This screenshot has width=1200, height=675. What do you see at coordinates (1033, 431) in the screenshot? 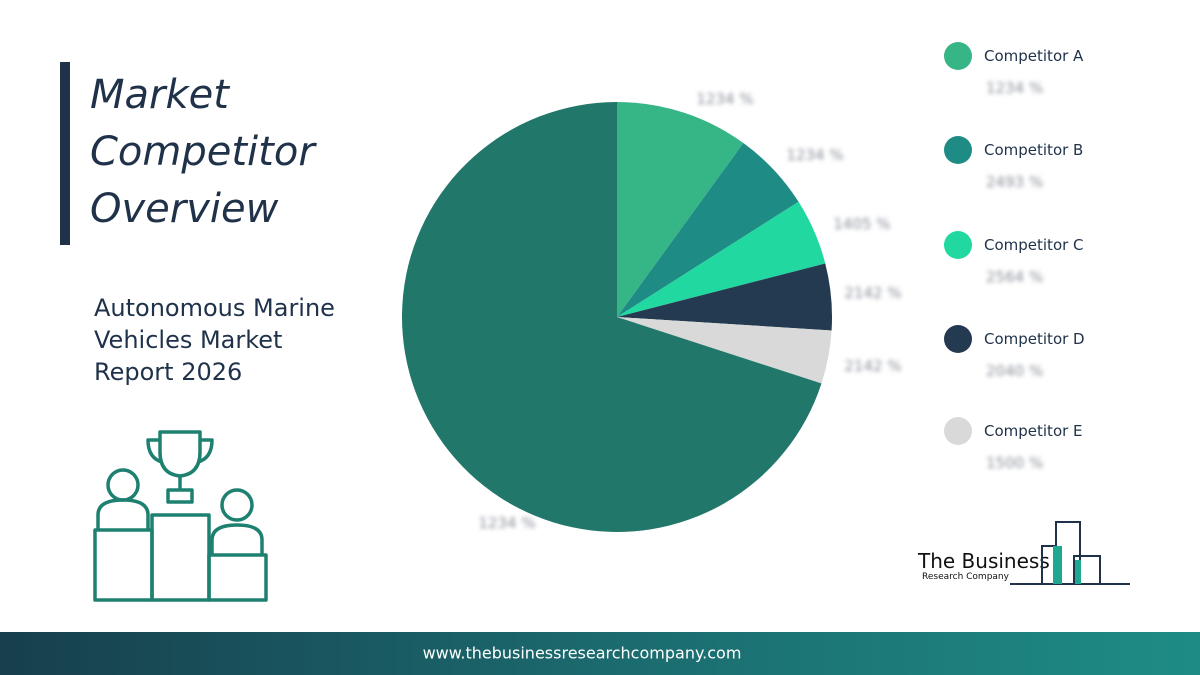
I see `legend-label: Competitor E` at bounding box center [1033, 431].